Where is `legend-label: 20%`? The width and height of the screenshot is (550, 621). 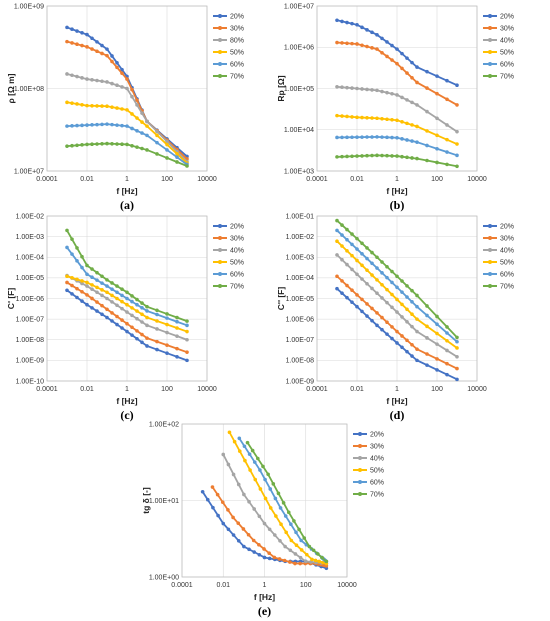
legend-label: 20% is located at coordinates (377, 435).